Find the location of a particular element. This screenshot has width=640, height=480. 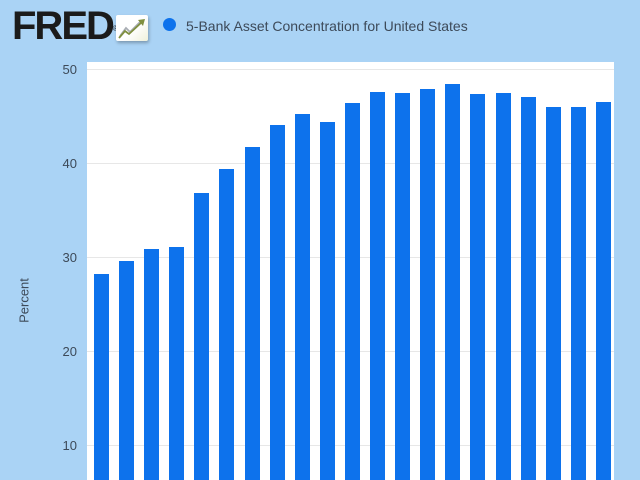

bar-2016 is located at coordinates (603, 291).